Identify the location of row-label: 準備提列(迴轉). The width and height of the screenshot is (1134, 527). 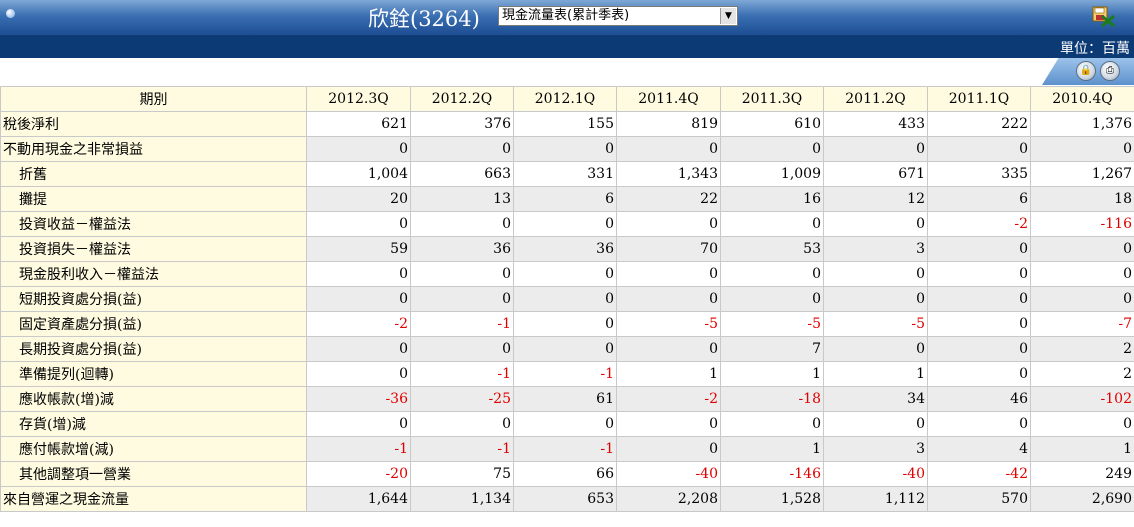
(153, 374).